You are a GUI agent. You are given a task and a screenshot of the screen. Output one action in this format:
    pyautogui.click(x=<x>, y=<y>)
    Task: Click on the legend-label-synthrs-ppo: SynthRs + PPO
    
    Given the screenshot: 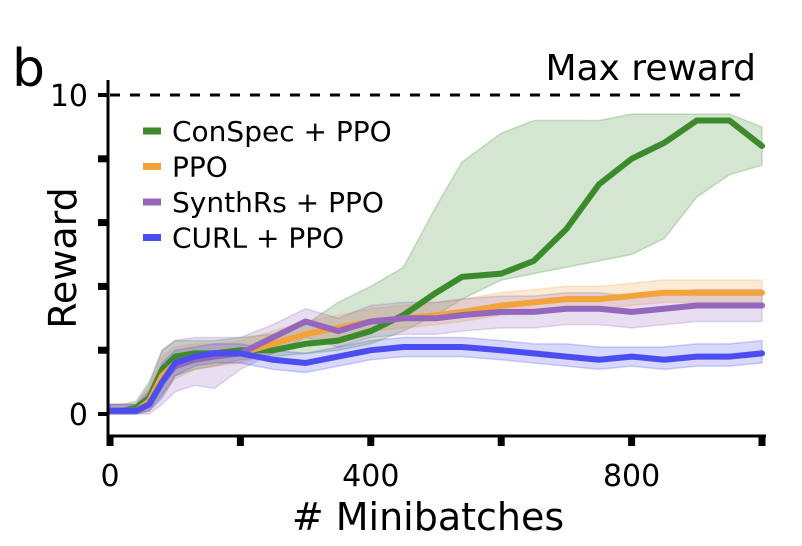 What is the action you would take?
    pyautogui.click(x=278, y=202)
    